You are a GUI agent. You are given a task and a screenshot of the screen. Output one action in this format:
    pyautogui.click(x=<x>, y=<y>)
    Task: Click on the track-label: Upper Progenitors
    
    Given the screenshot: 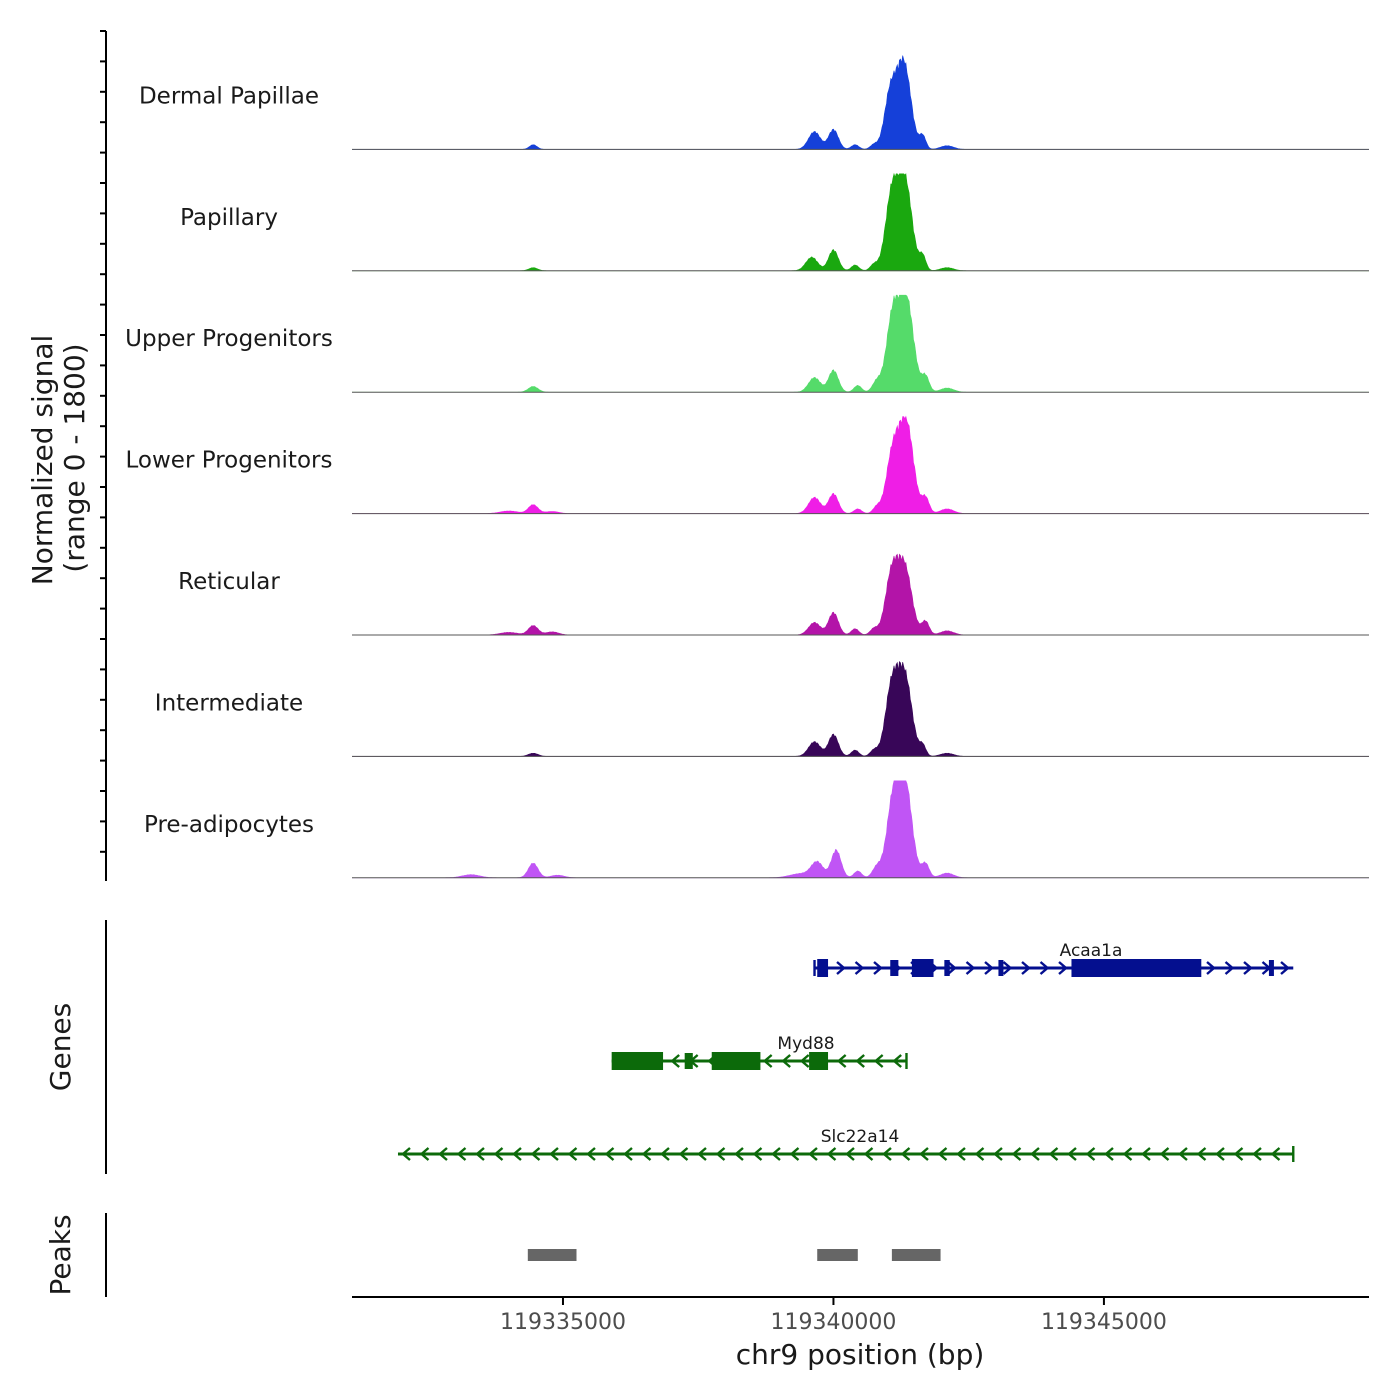 What is the action you would take?
    pyautogui.click(x=229, y=339)
    